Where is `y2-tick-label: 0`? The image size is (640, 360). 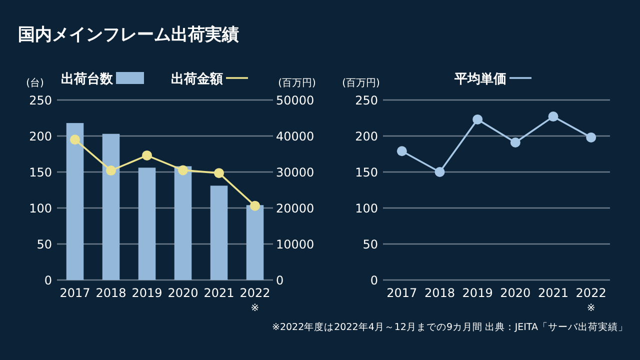 y2-tick-label: 0 is located at coordinates (280, 281).